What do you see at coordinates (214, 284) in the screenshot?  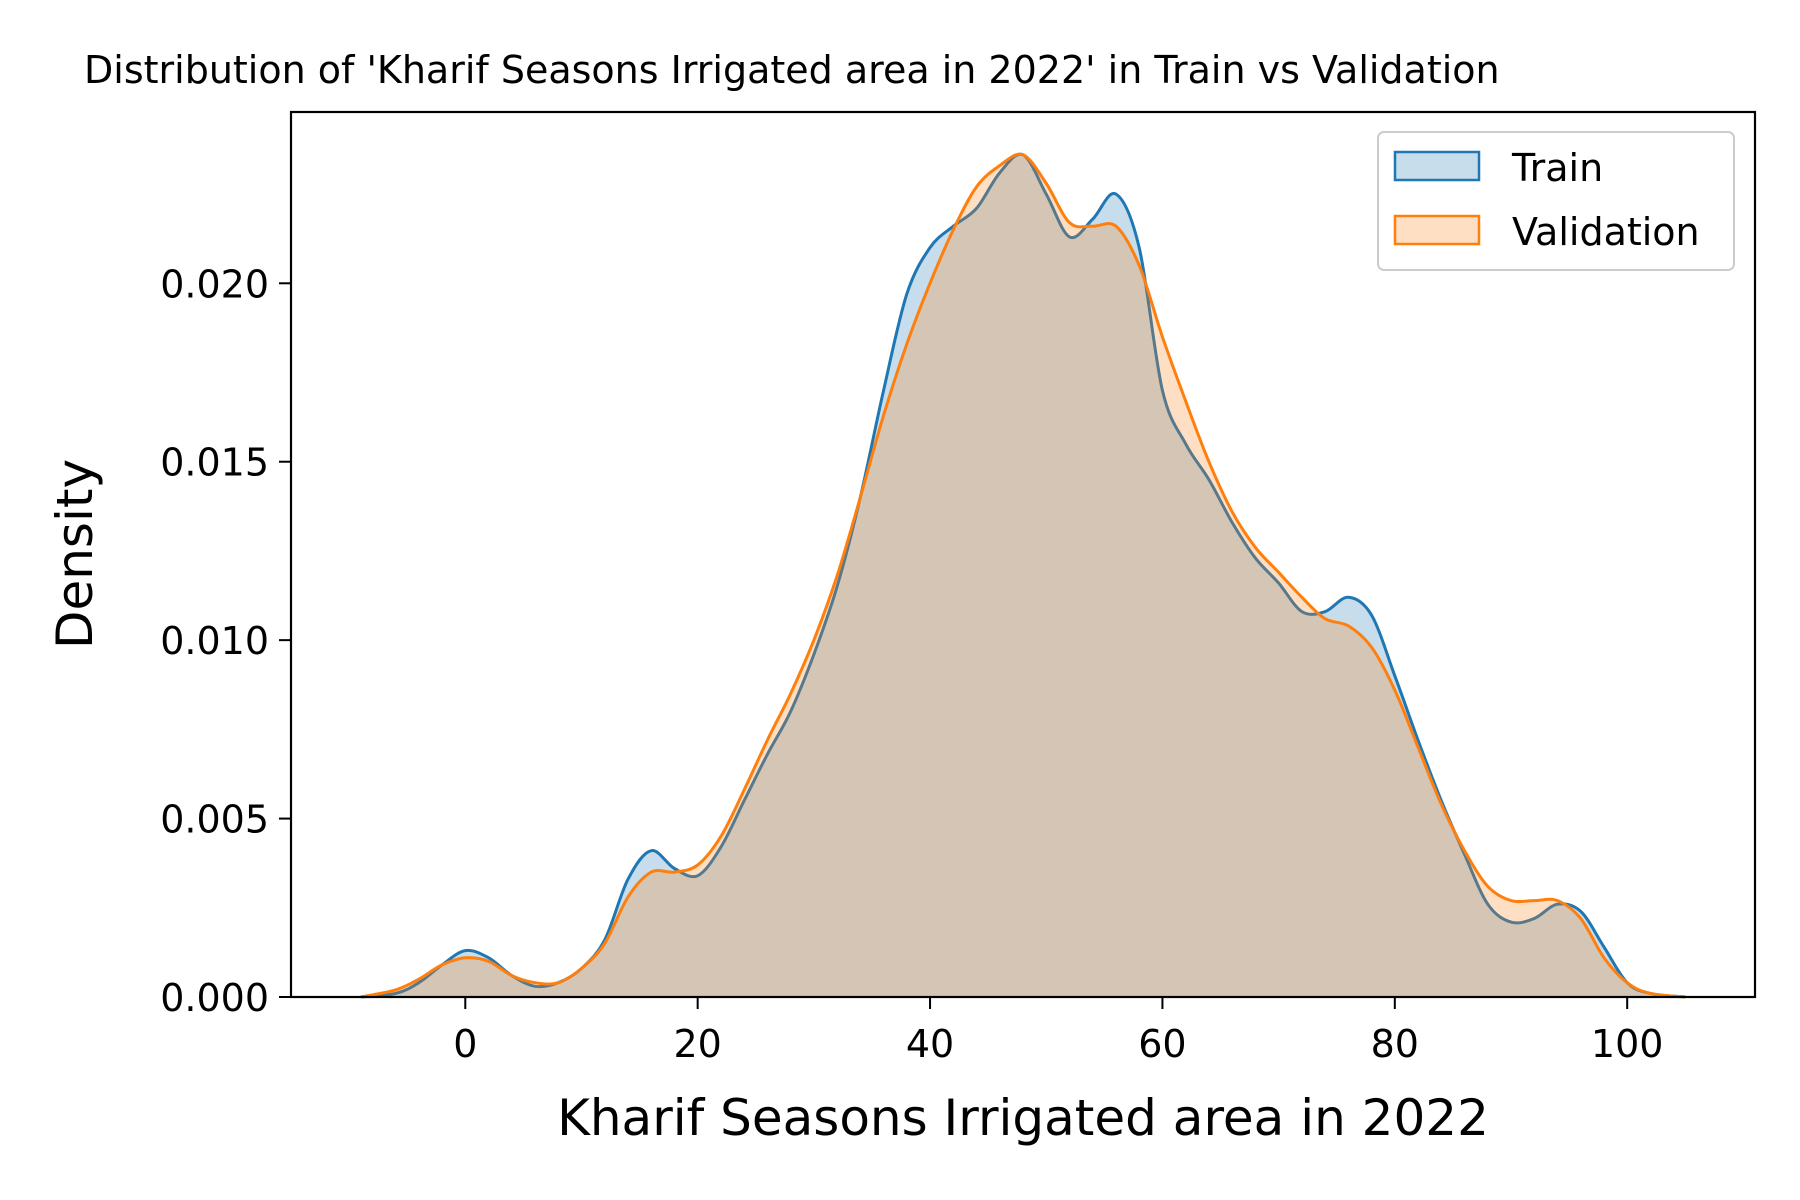 I see `y-tick-label: 0.020` at bounding box center [214, 284].